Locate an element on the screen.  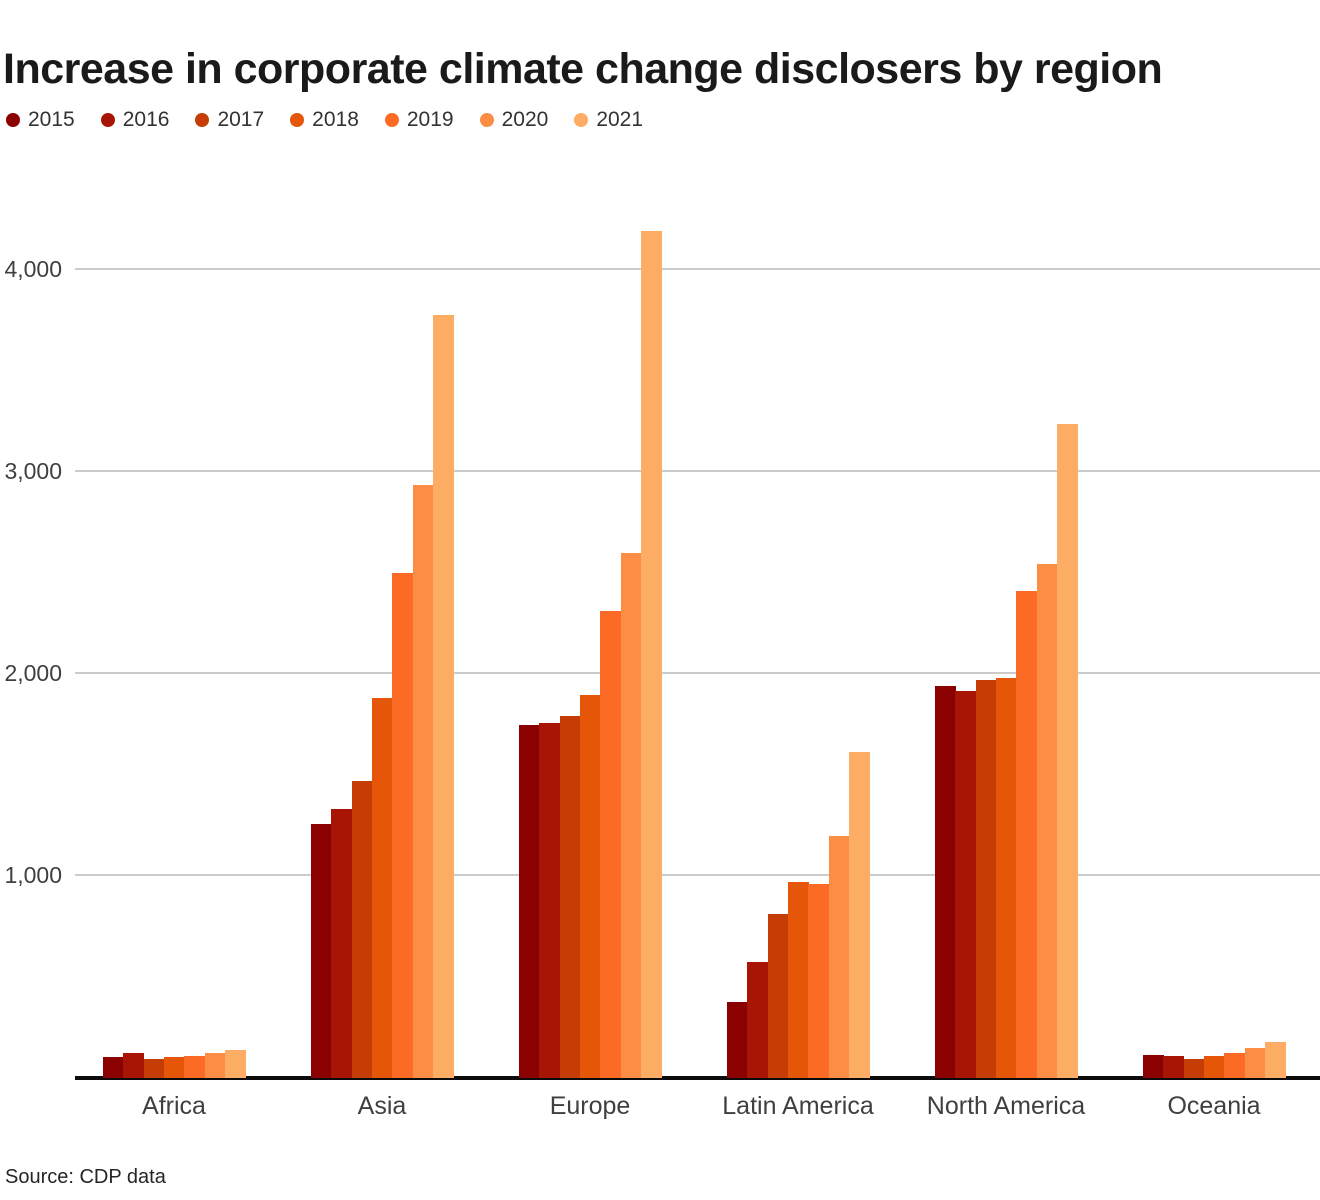
bar-oceania-2019 is located at coordinates (1235, 1065).